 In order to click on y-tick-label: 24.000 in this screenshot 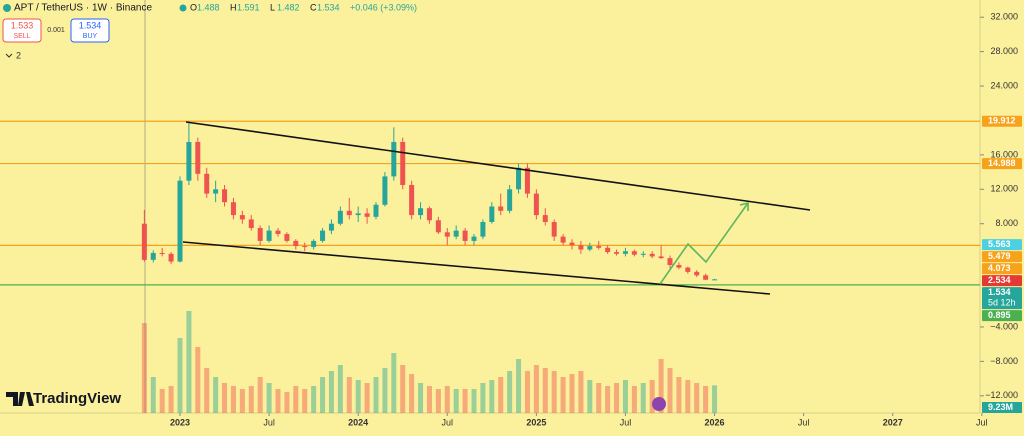, I will do `click(1004, 85)`.